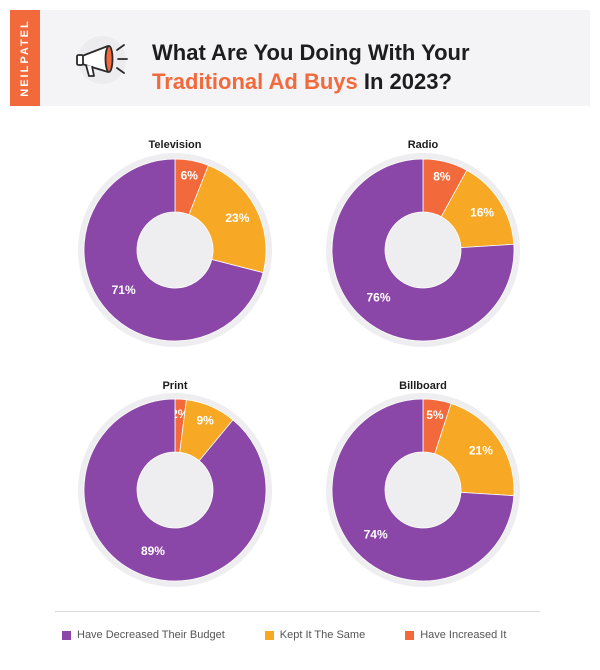 The image size is (600, 670). What do you see at coordinates (410, 635) in the screenshot?
I see `legend-swatch-increased` at bounding box center [410, 635].